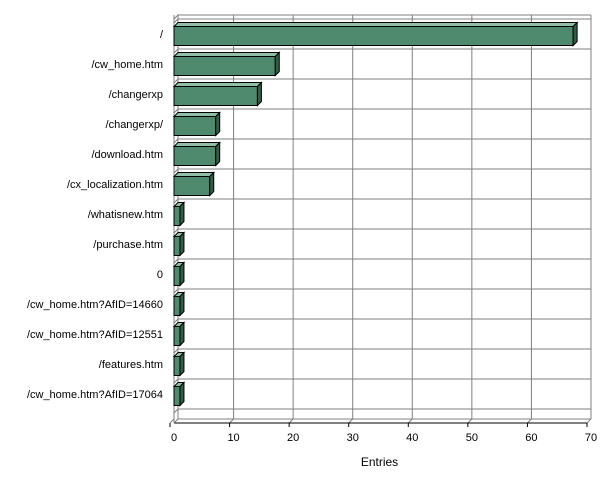 The width and height of the screenshot is (600, 484). I want to click on x-tick-label: 70, so click(591, 438).